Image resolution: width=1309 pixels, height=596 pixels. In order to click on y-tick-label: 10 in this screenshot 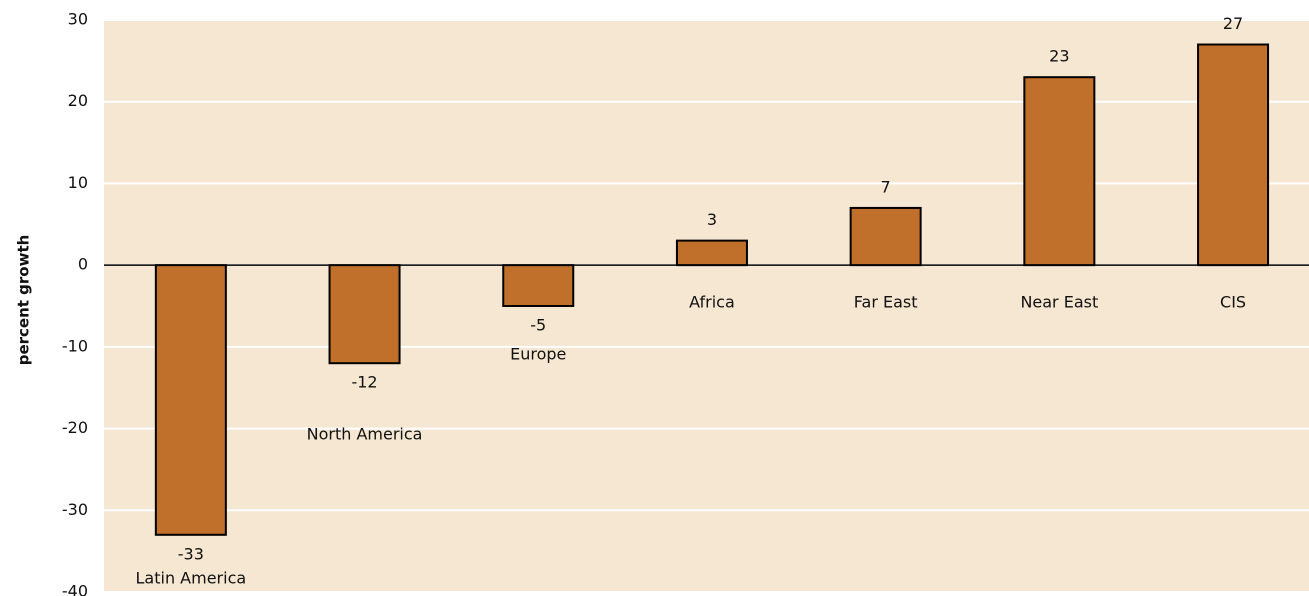, I will do `click(78, 182)`.